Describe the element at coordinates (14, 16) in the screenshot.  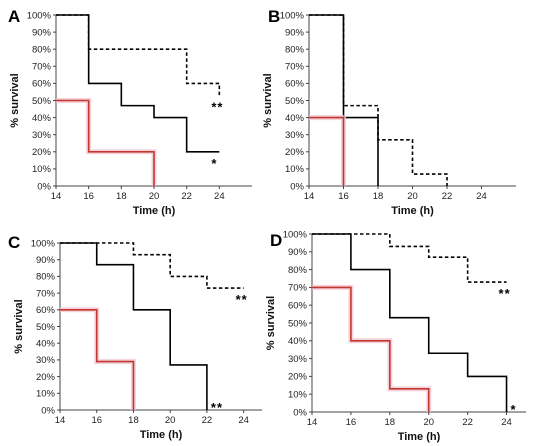
I see `panel-label: A` at that location.